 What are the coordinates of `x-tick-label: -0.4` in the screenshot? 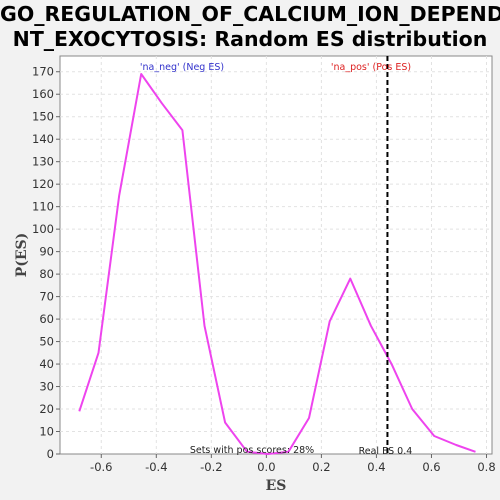 It's located at (156, 467).